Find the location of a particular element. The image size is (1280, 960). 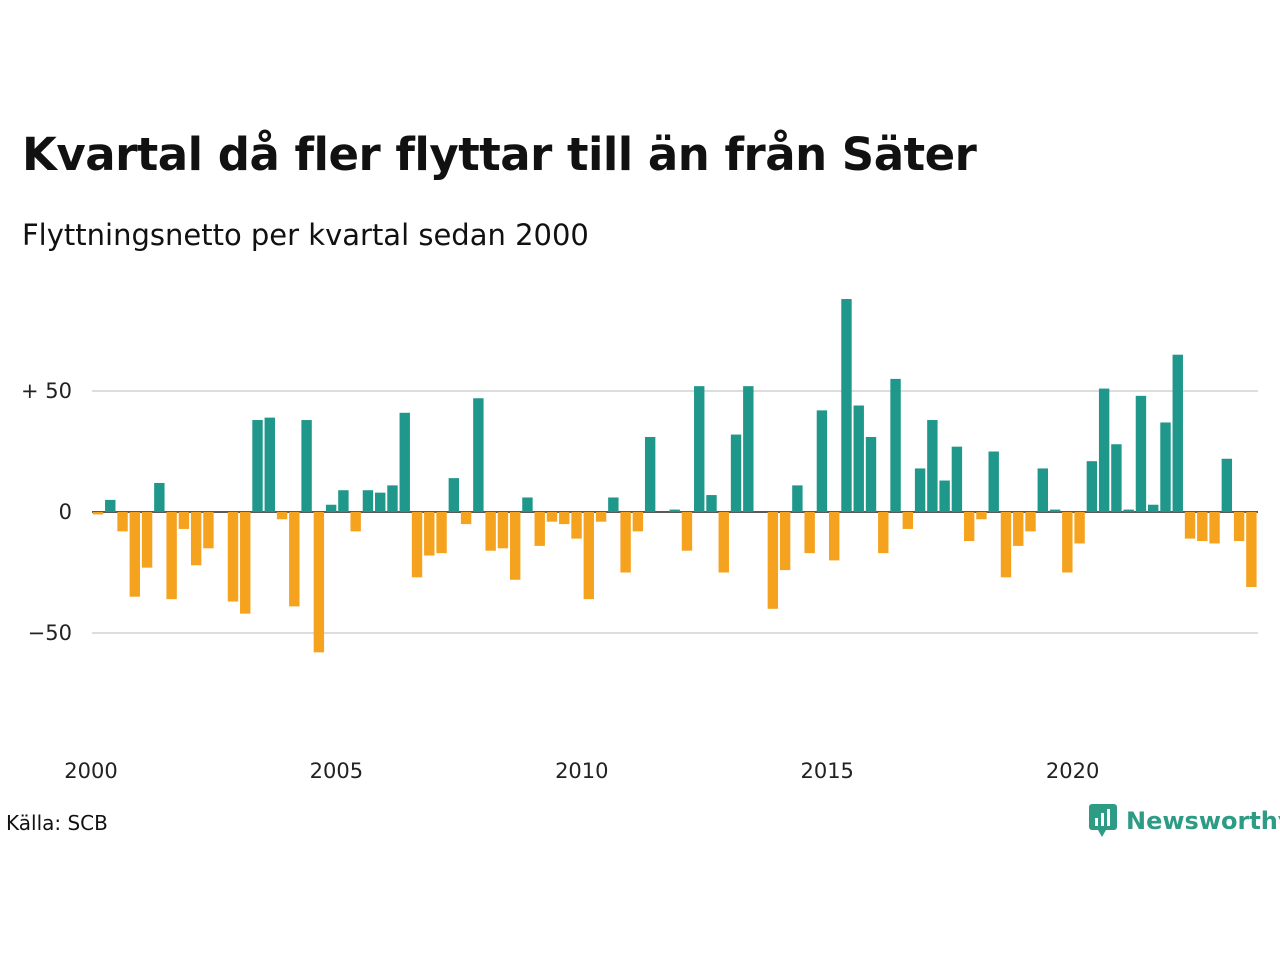

page-subtitle: Flyttningsnetto per kvartal sedan 2000 is located at coordinates (305, 235).